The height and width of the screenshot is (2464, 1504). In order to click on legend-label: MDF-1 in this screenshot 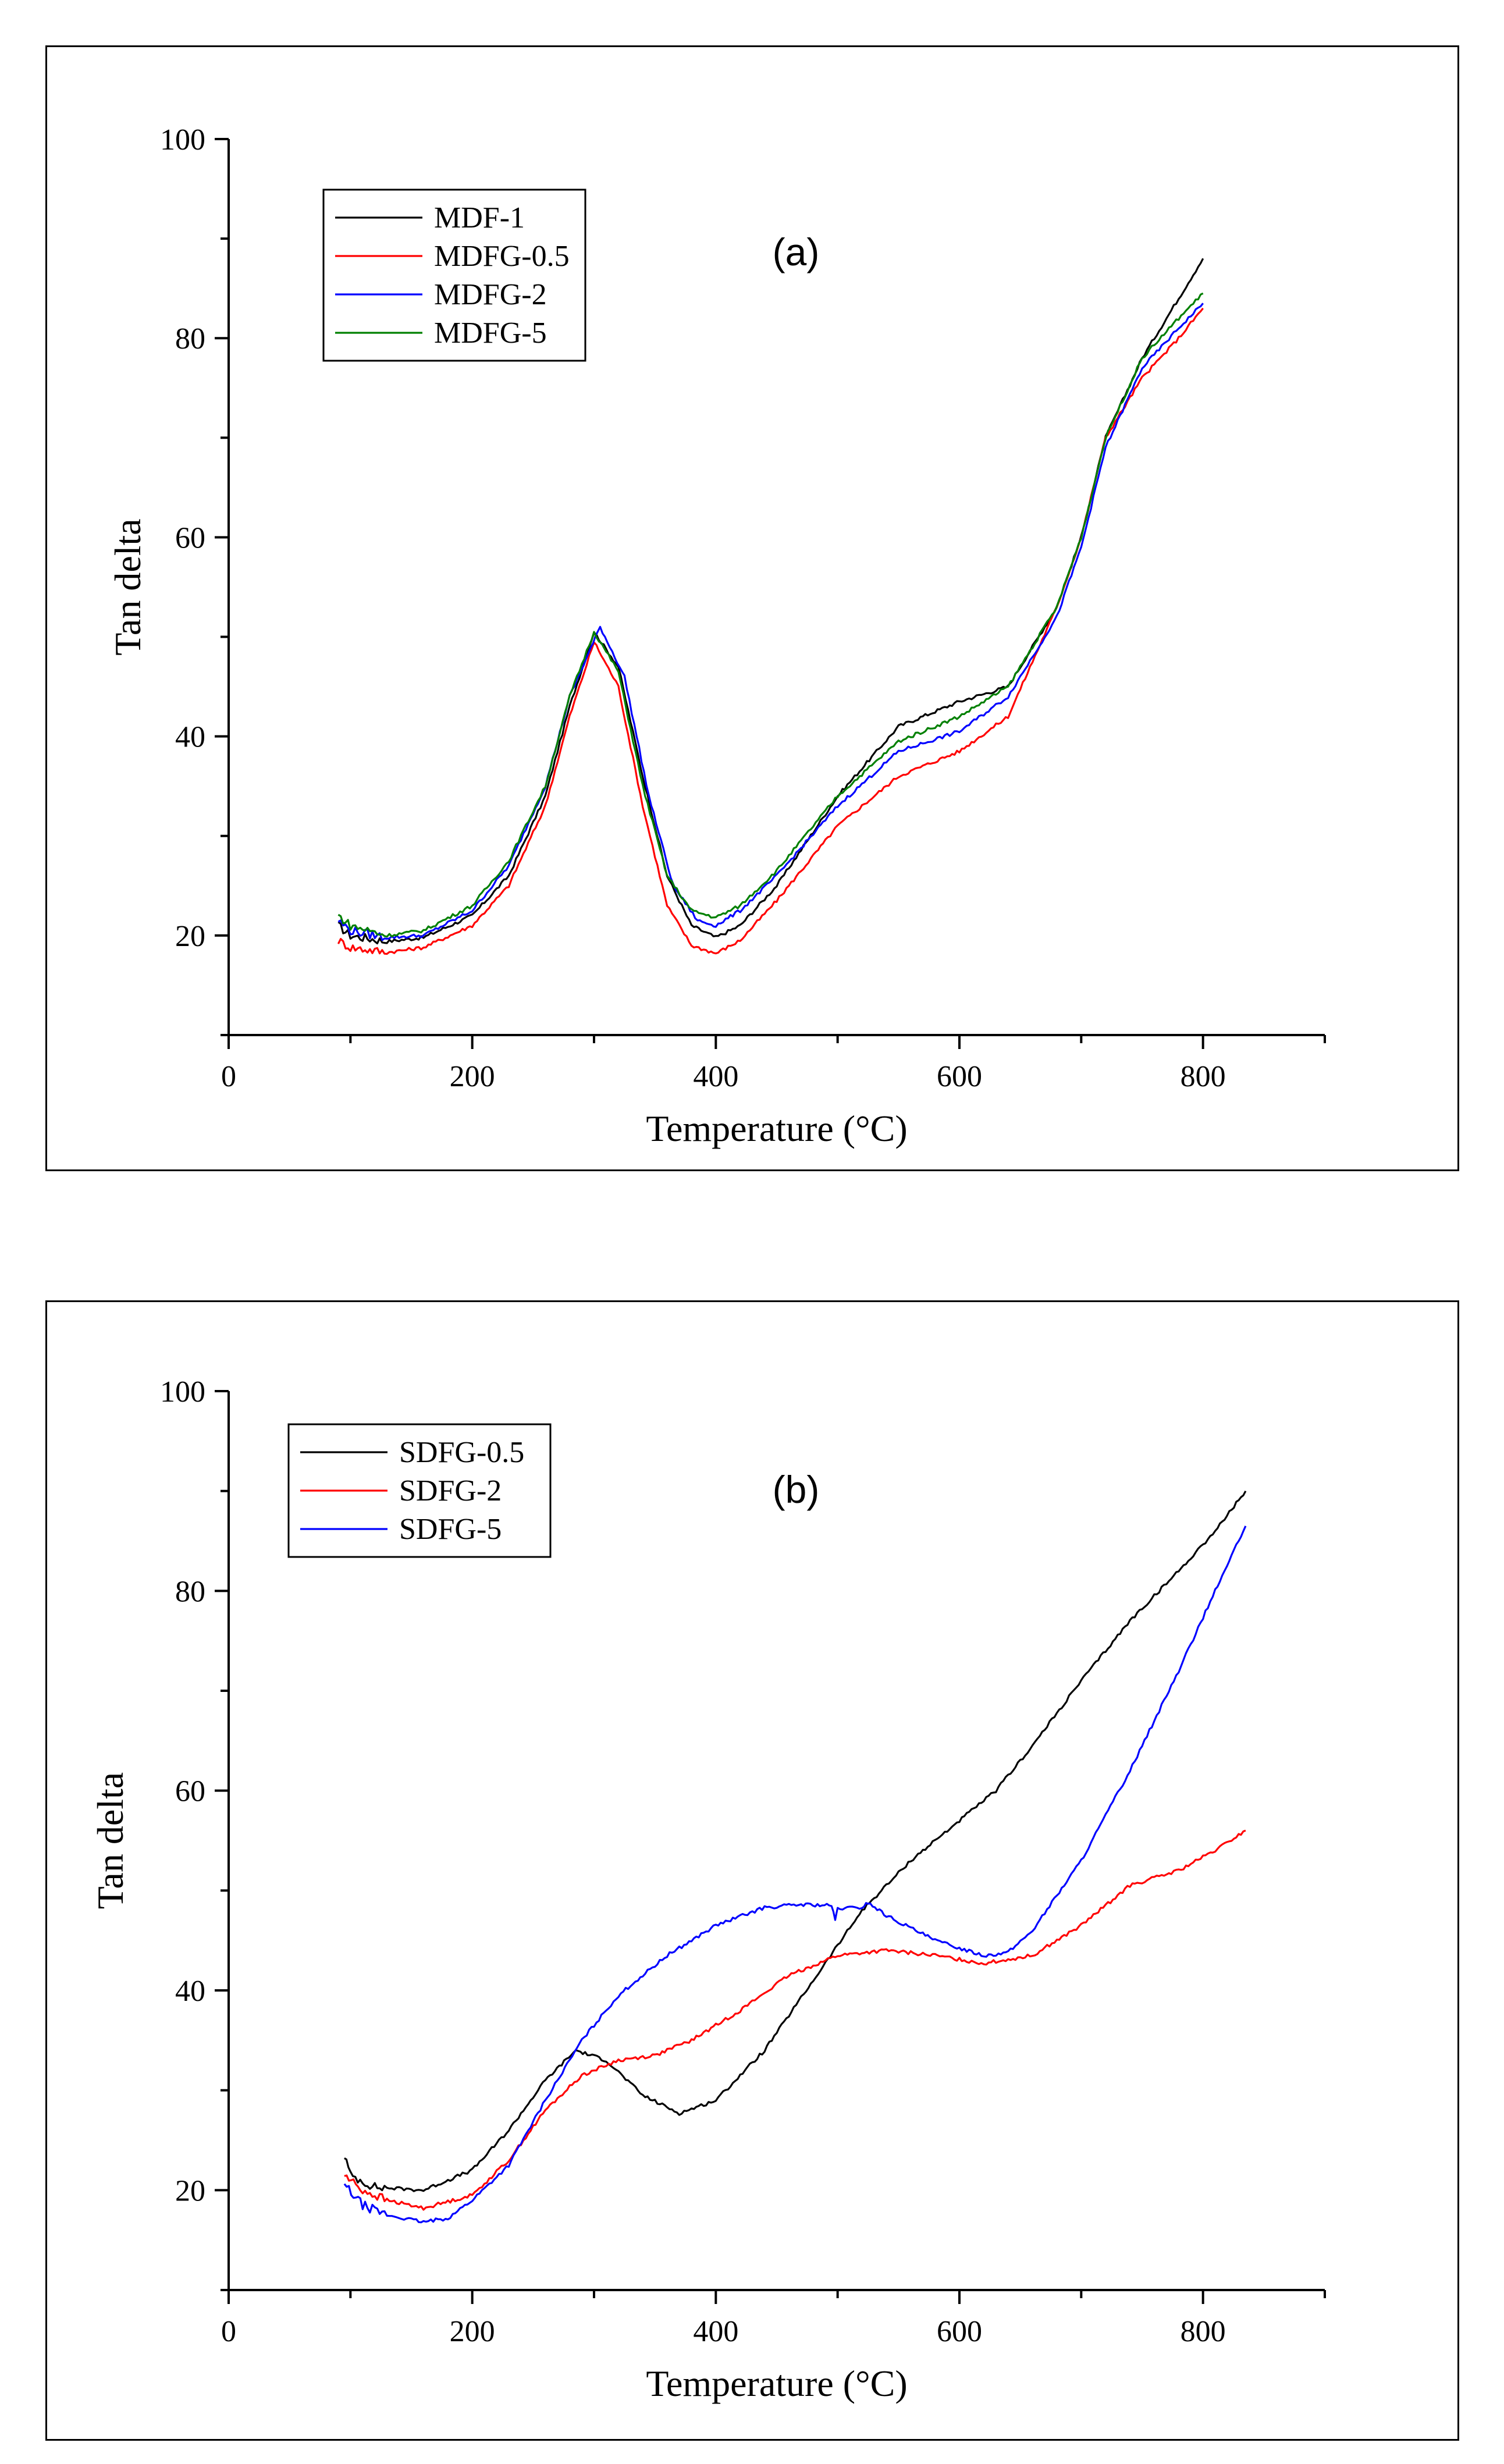, I will do `click(479, 217)`.